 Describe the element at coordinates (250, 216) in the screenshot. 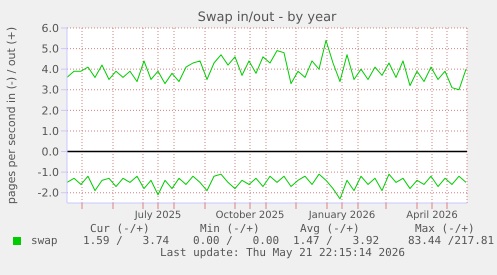

I see `x-tick-label: October 2025` at that location.